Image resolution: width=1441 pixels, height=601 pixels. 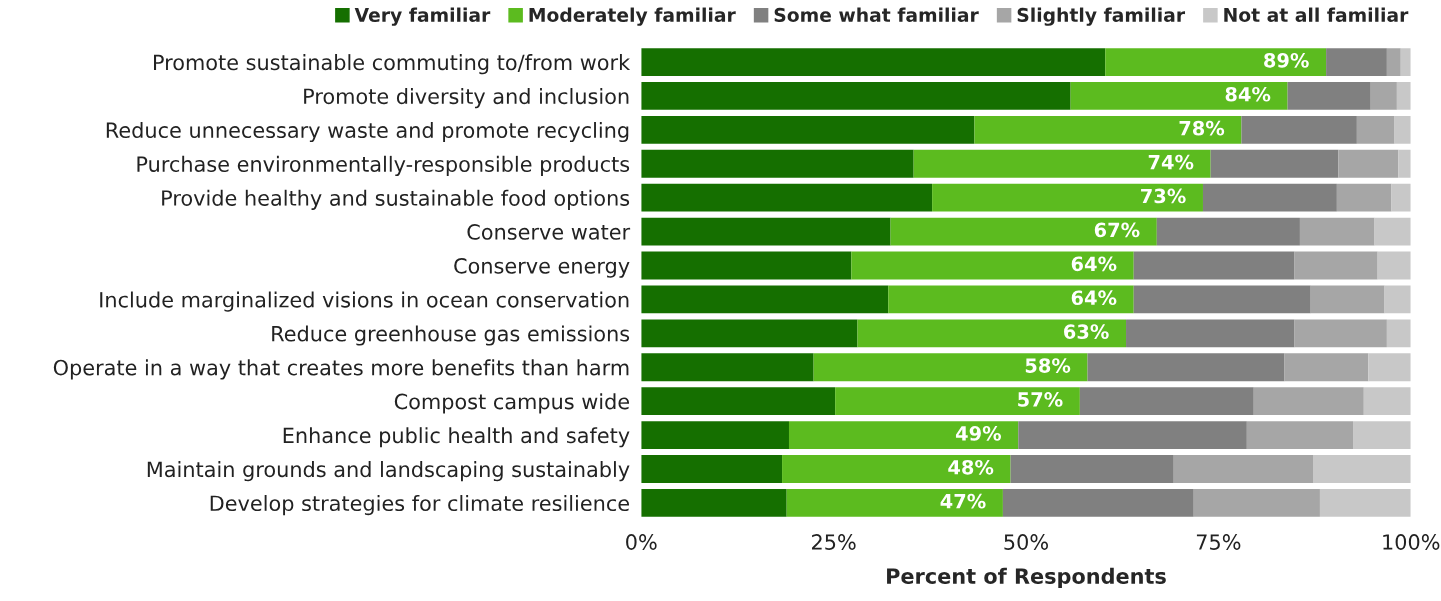 I want to click on y-tick-label: Include marginalized visions in ocean conservation, so click(x=364, y=301).